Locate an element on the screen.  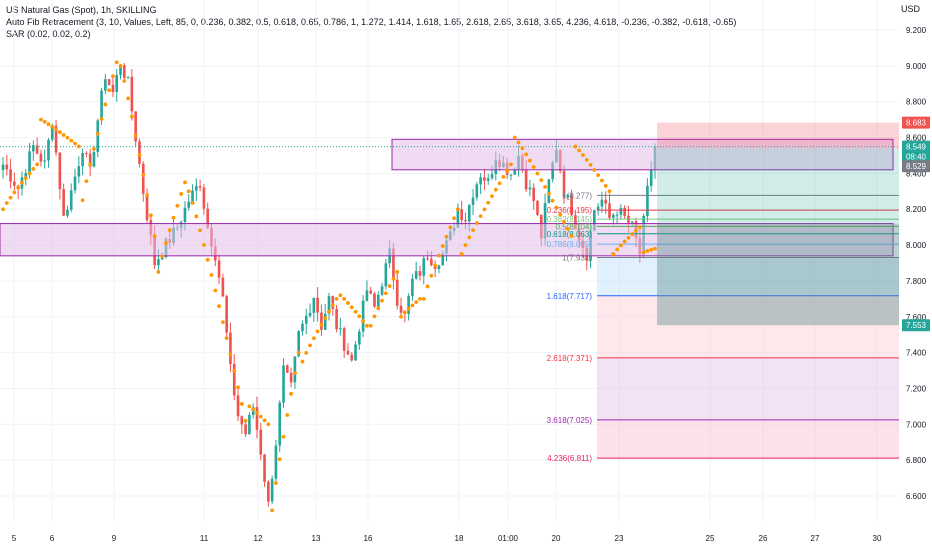
fib-level-label: 4.236(6.811) is located at coordinates (569, 458).